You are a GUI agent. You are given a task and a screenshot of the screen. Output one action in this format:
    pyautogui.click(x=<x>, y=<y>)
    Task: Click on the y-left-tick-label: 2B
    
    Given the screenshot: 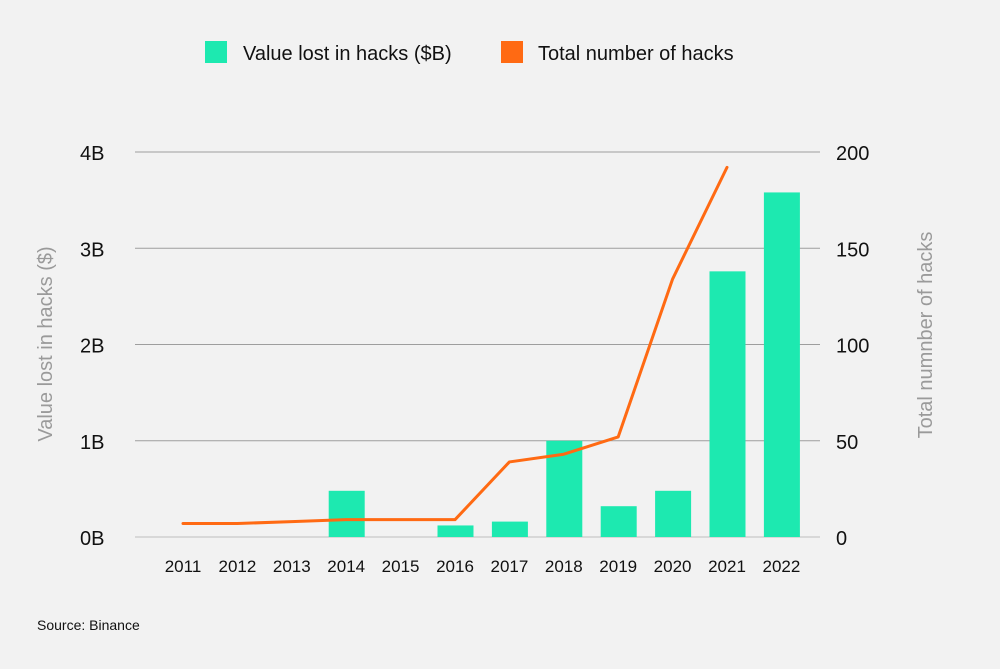 What is the action you would take?
    pyautogui.click(x=92, y=347)
    